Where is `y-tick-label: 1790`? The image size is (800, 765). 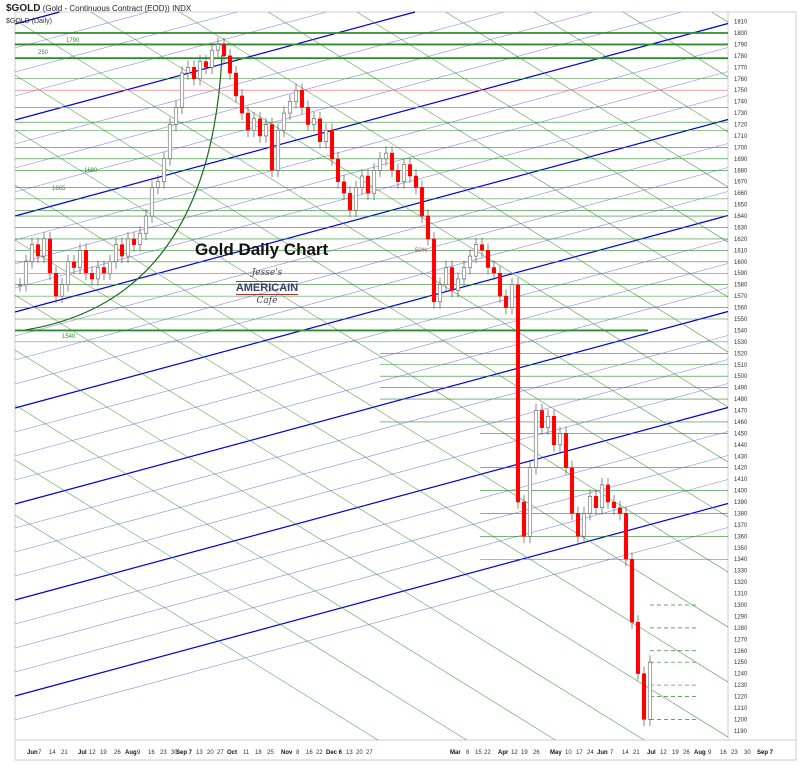
y-tick-label: 1790 is located at coordinates (741, 45).